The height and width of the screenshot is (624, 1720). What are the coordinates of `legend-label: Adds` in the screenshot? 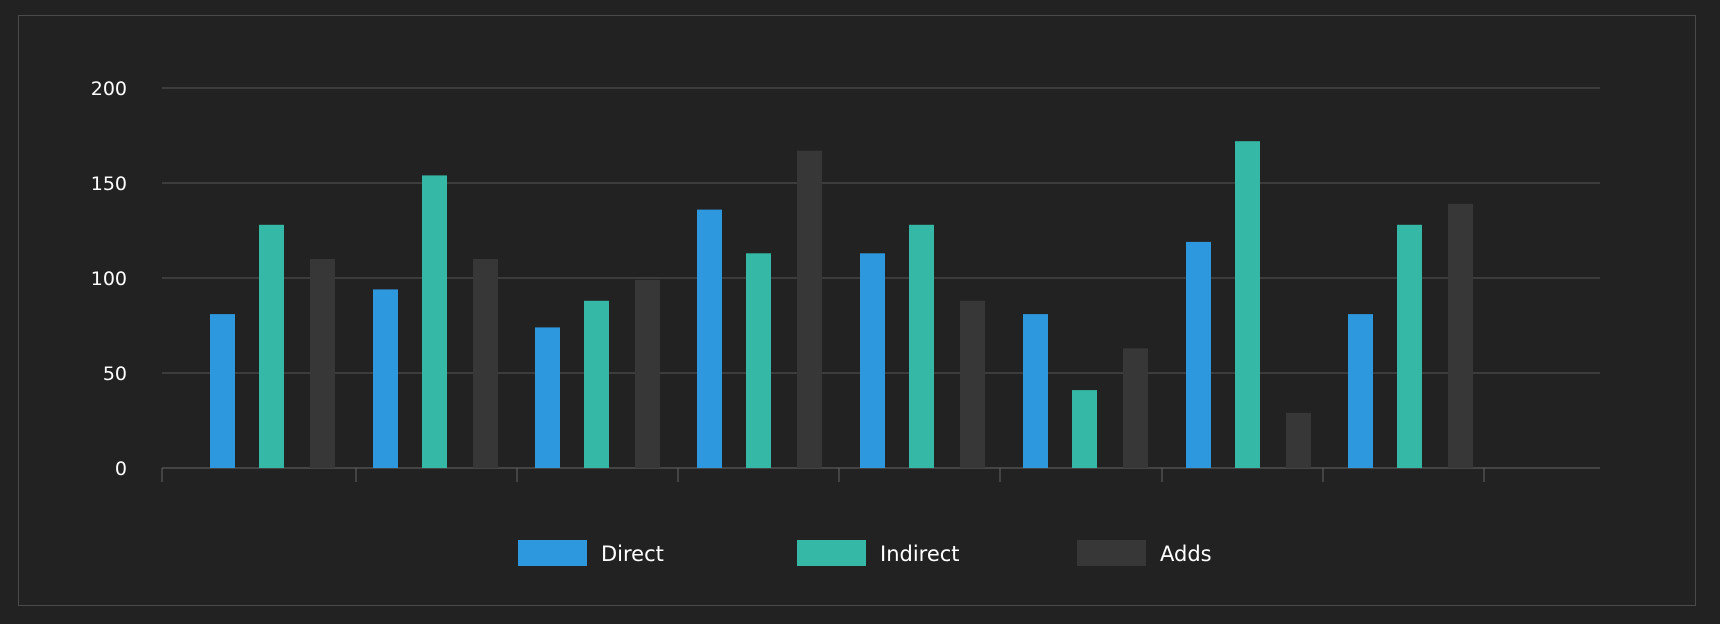 It's located at (1186, 554).